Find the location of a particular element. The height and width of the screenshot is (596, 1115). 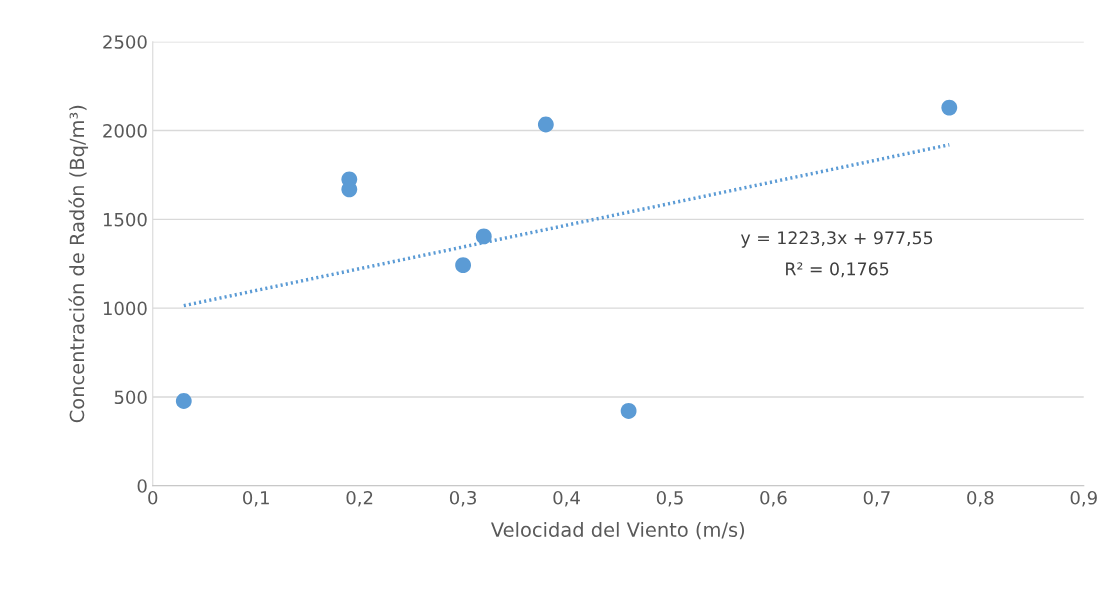

x-tick-label: 0 is located at coordinates (153, 497).